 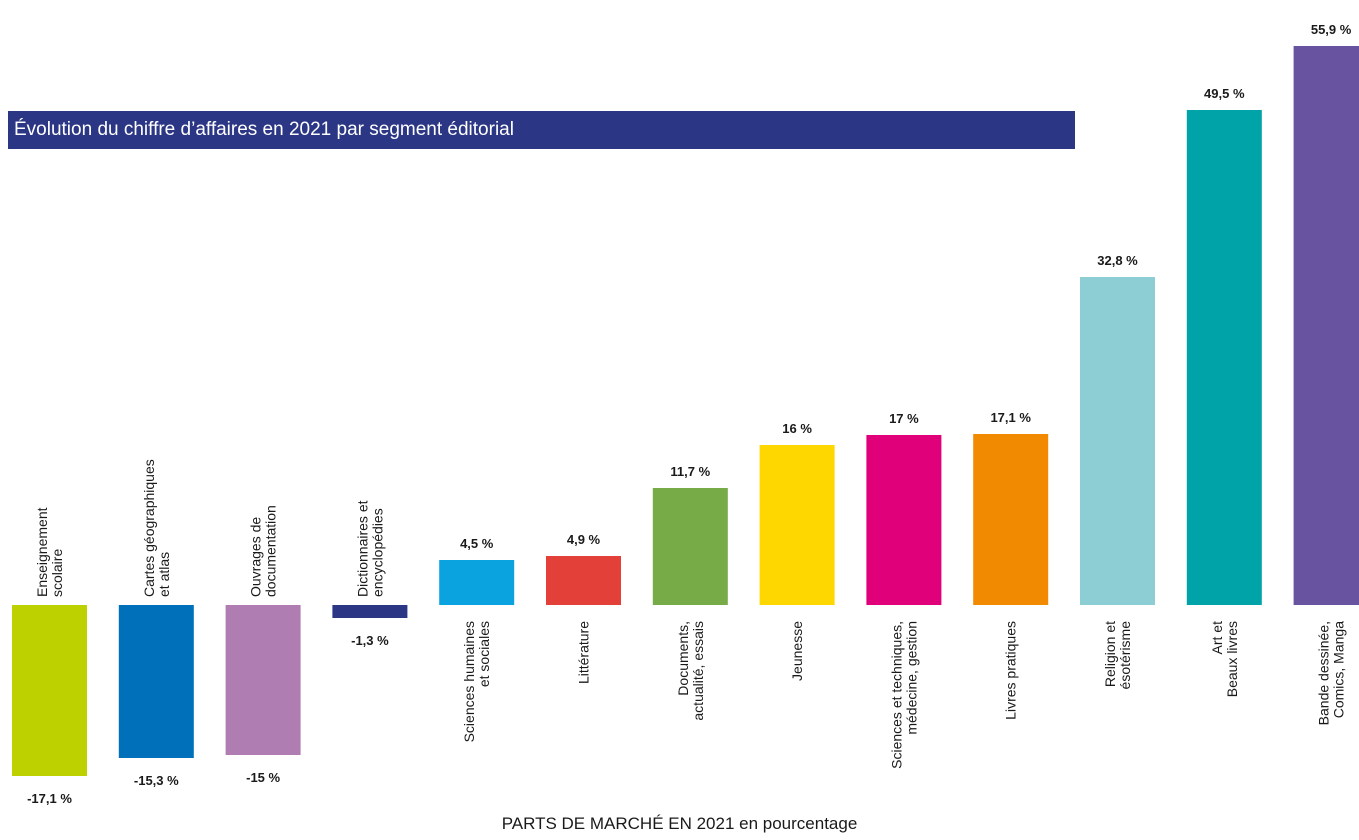 What do you see at coordinates (263, 777) in the screenshot?
I see `value-label-2: -15 %` at bounding box center [263, 777].